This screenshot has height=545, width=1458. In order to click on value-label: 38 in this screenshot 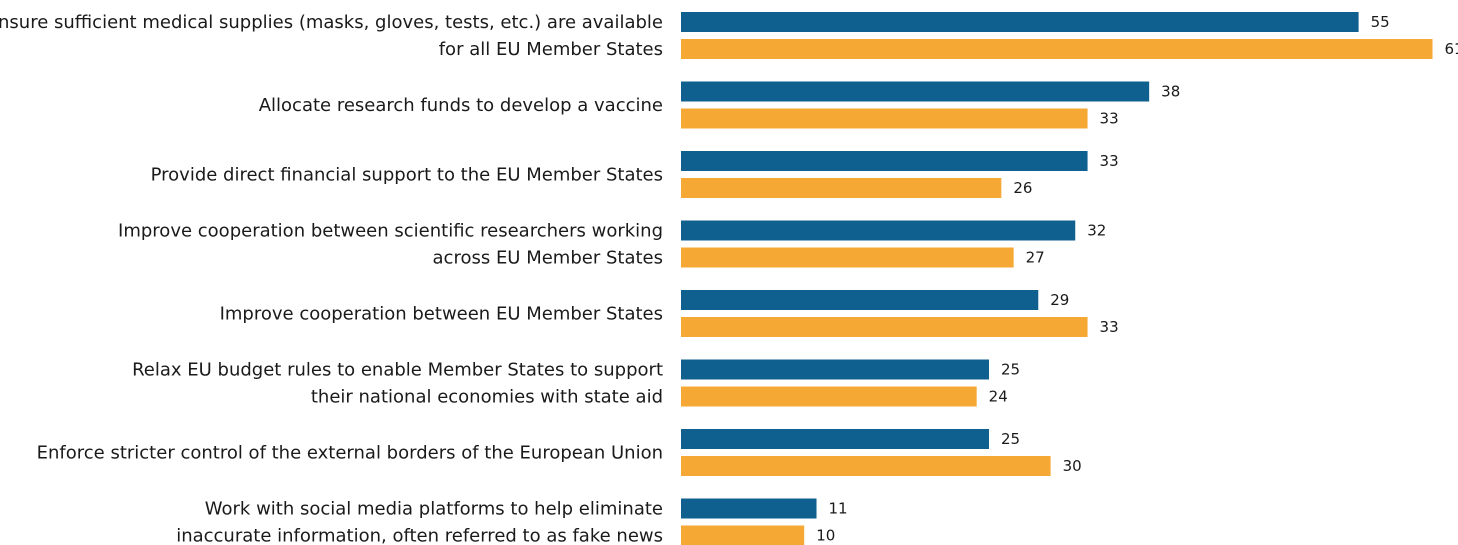, I will do `click(1170, 92)`.